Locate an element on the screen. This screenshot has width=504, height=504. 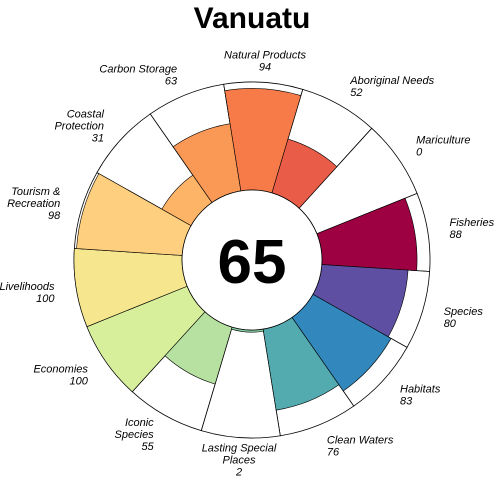
petal-score-fisheries: 88 is located at coordinates (456, 235).